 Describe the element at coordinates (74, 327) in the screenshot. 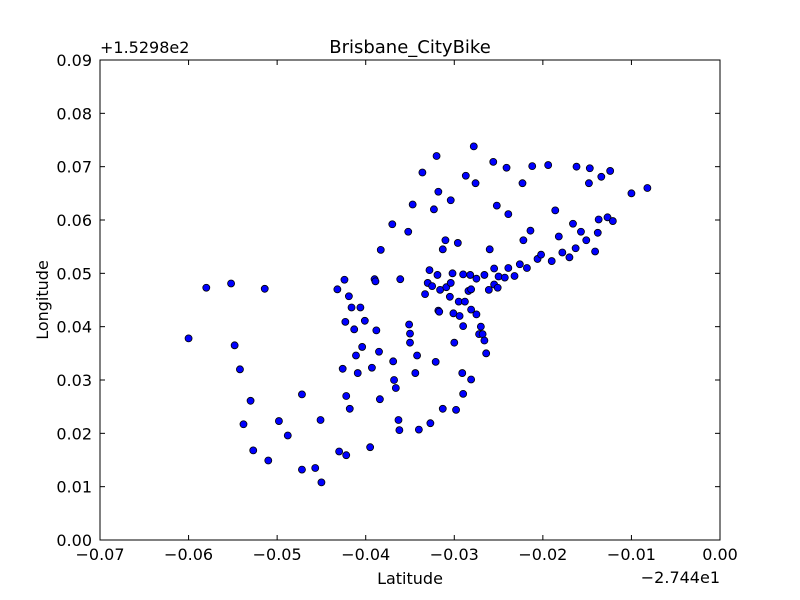

I see `y-tick-label: 0.04` at that location.